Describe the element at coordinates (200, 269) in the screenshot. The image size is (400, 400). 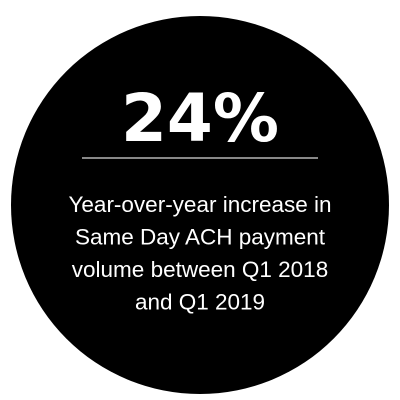
I see `description-line: volume between Q1 2018` at that location.